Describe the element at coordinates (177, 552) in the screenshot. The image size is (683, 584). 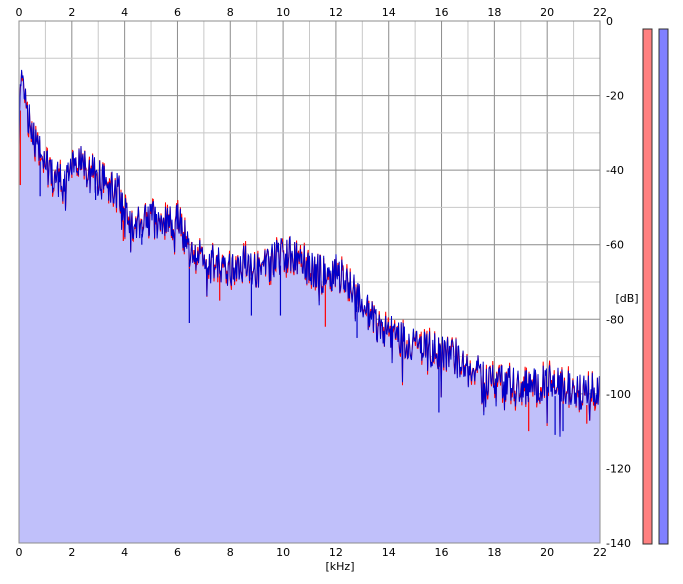
I see `x-tick-label-bottom: 6` at that location.